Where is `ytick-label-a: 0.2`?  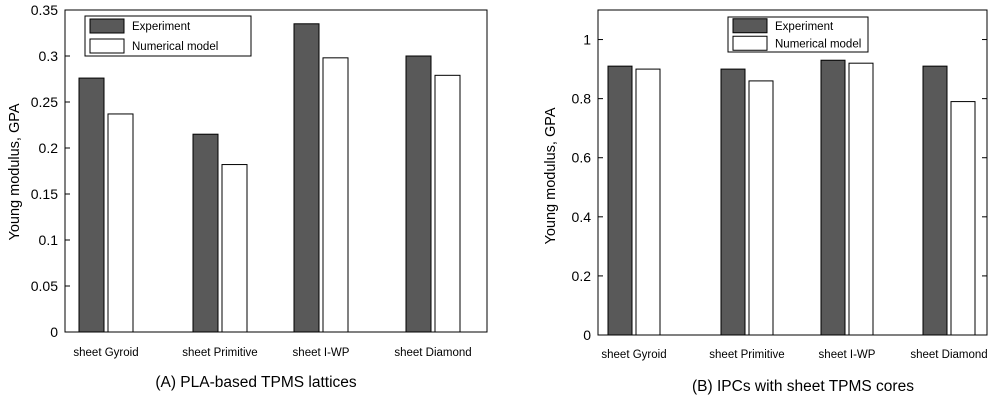 ytick-label-a: 0.2 is located at coordinates (49, 148).